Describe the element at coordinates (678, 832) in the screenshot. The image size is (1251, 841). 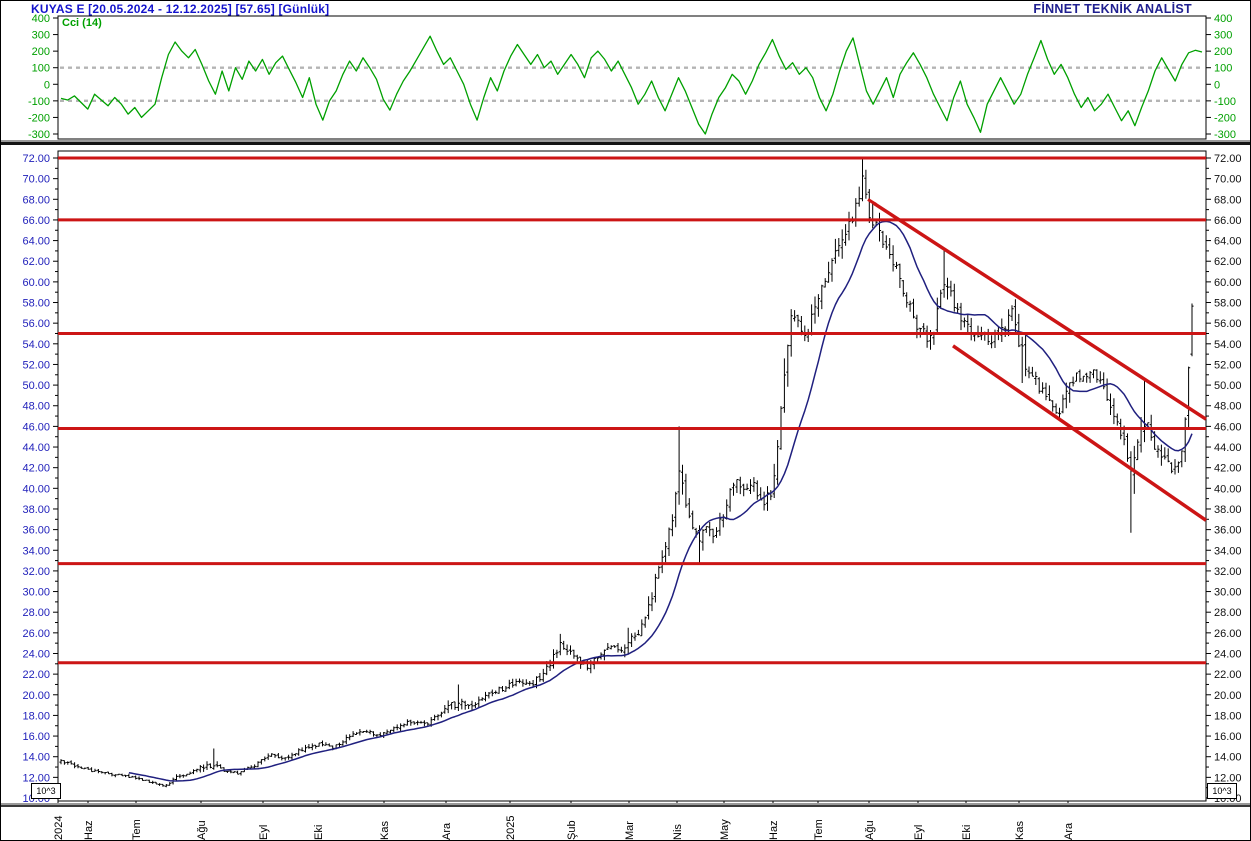
I see `svg-text: Nis` at that location.